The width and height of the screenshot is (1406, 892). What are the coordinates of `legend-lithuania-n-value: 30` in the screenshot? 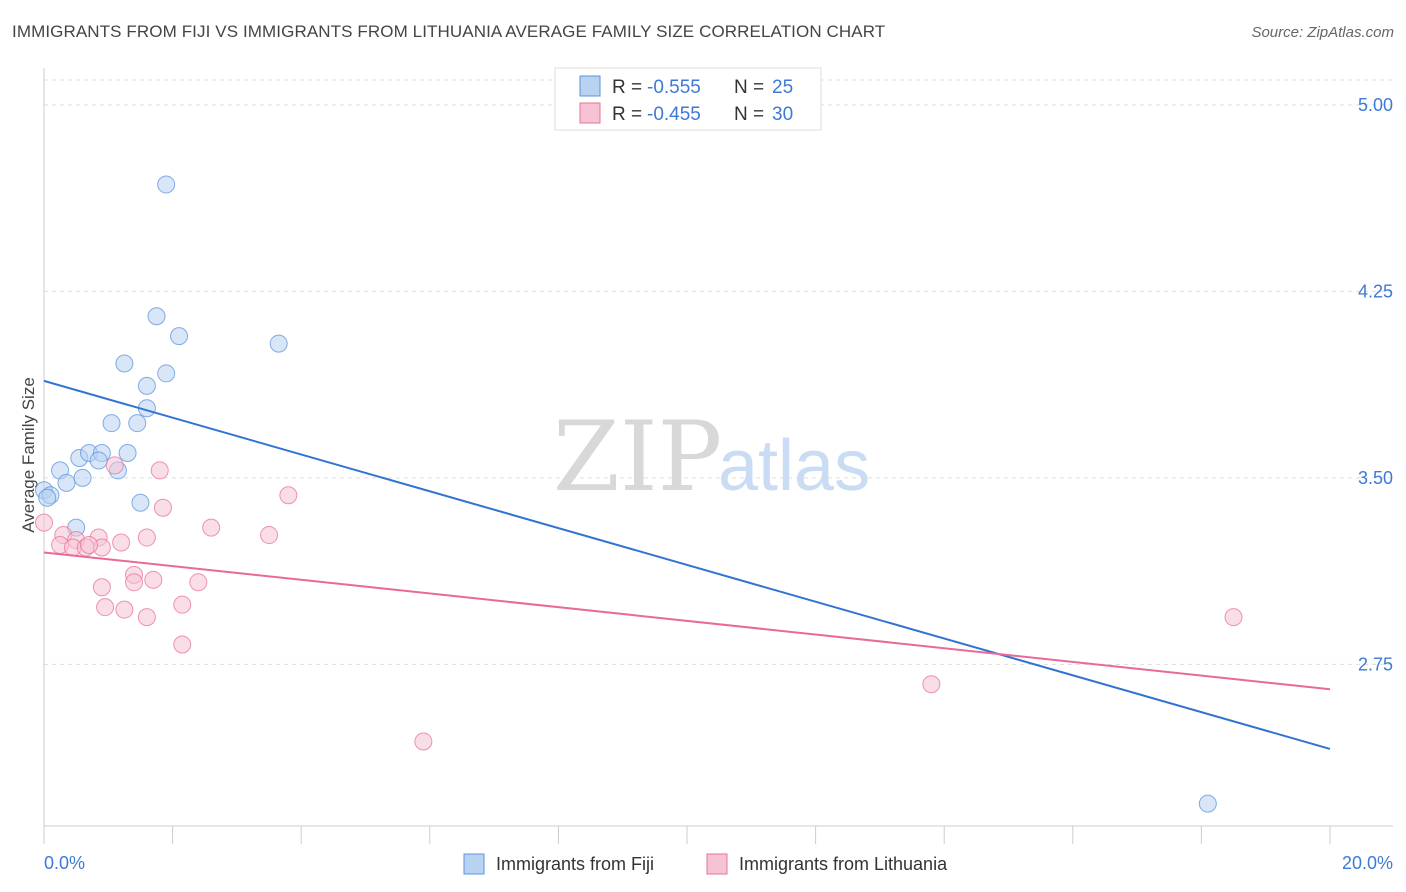 It's located at (782, 114).